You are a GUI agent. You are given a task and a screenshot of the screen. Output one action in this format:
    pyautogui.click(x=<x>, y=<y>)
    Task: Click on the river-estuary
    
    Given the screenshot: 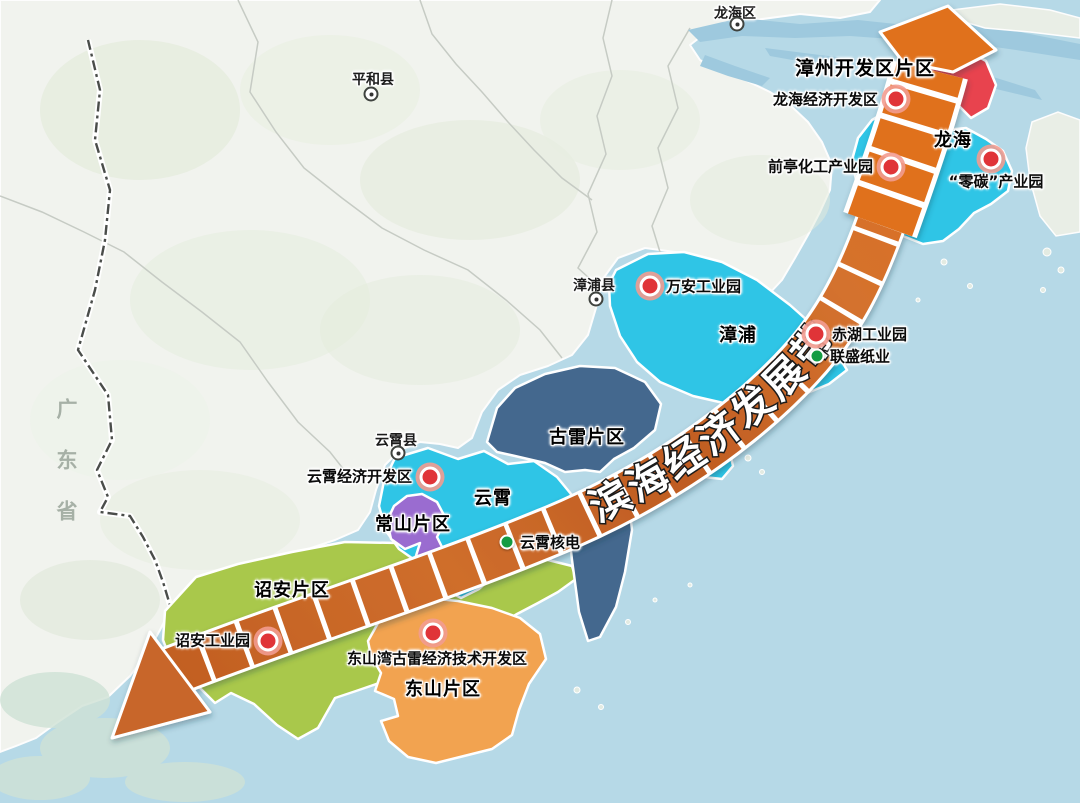 What is the action you would take?
    pyautogui.click(x=884, y=59)
    